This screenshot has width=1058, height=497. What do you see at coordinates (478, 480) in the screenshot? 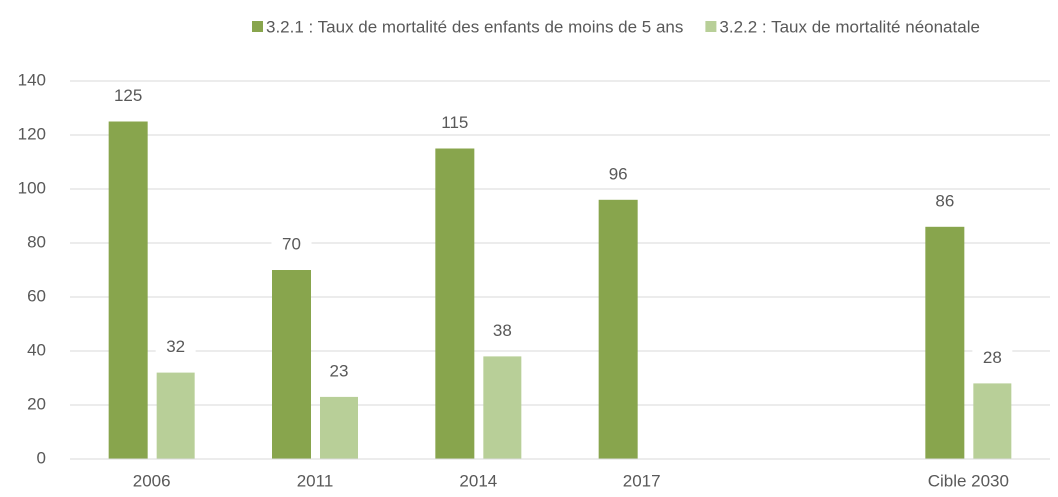
I see `x-tick-label: 2014` at bounding box center [478, 480].